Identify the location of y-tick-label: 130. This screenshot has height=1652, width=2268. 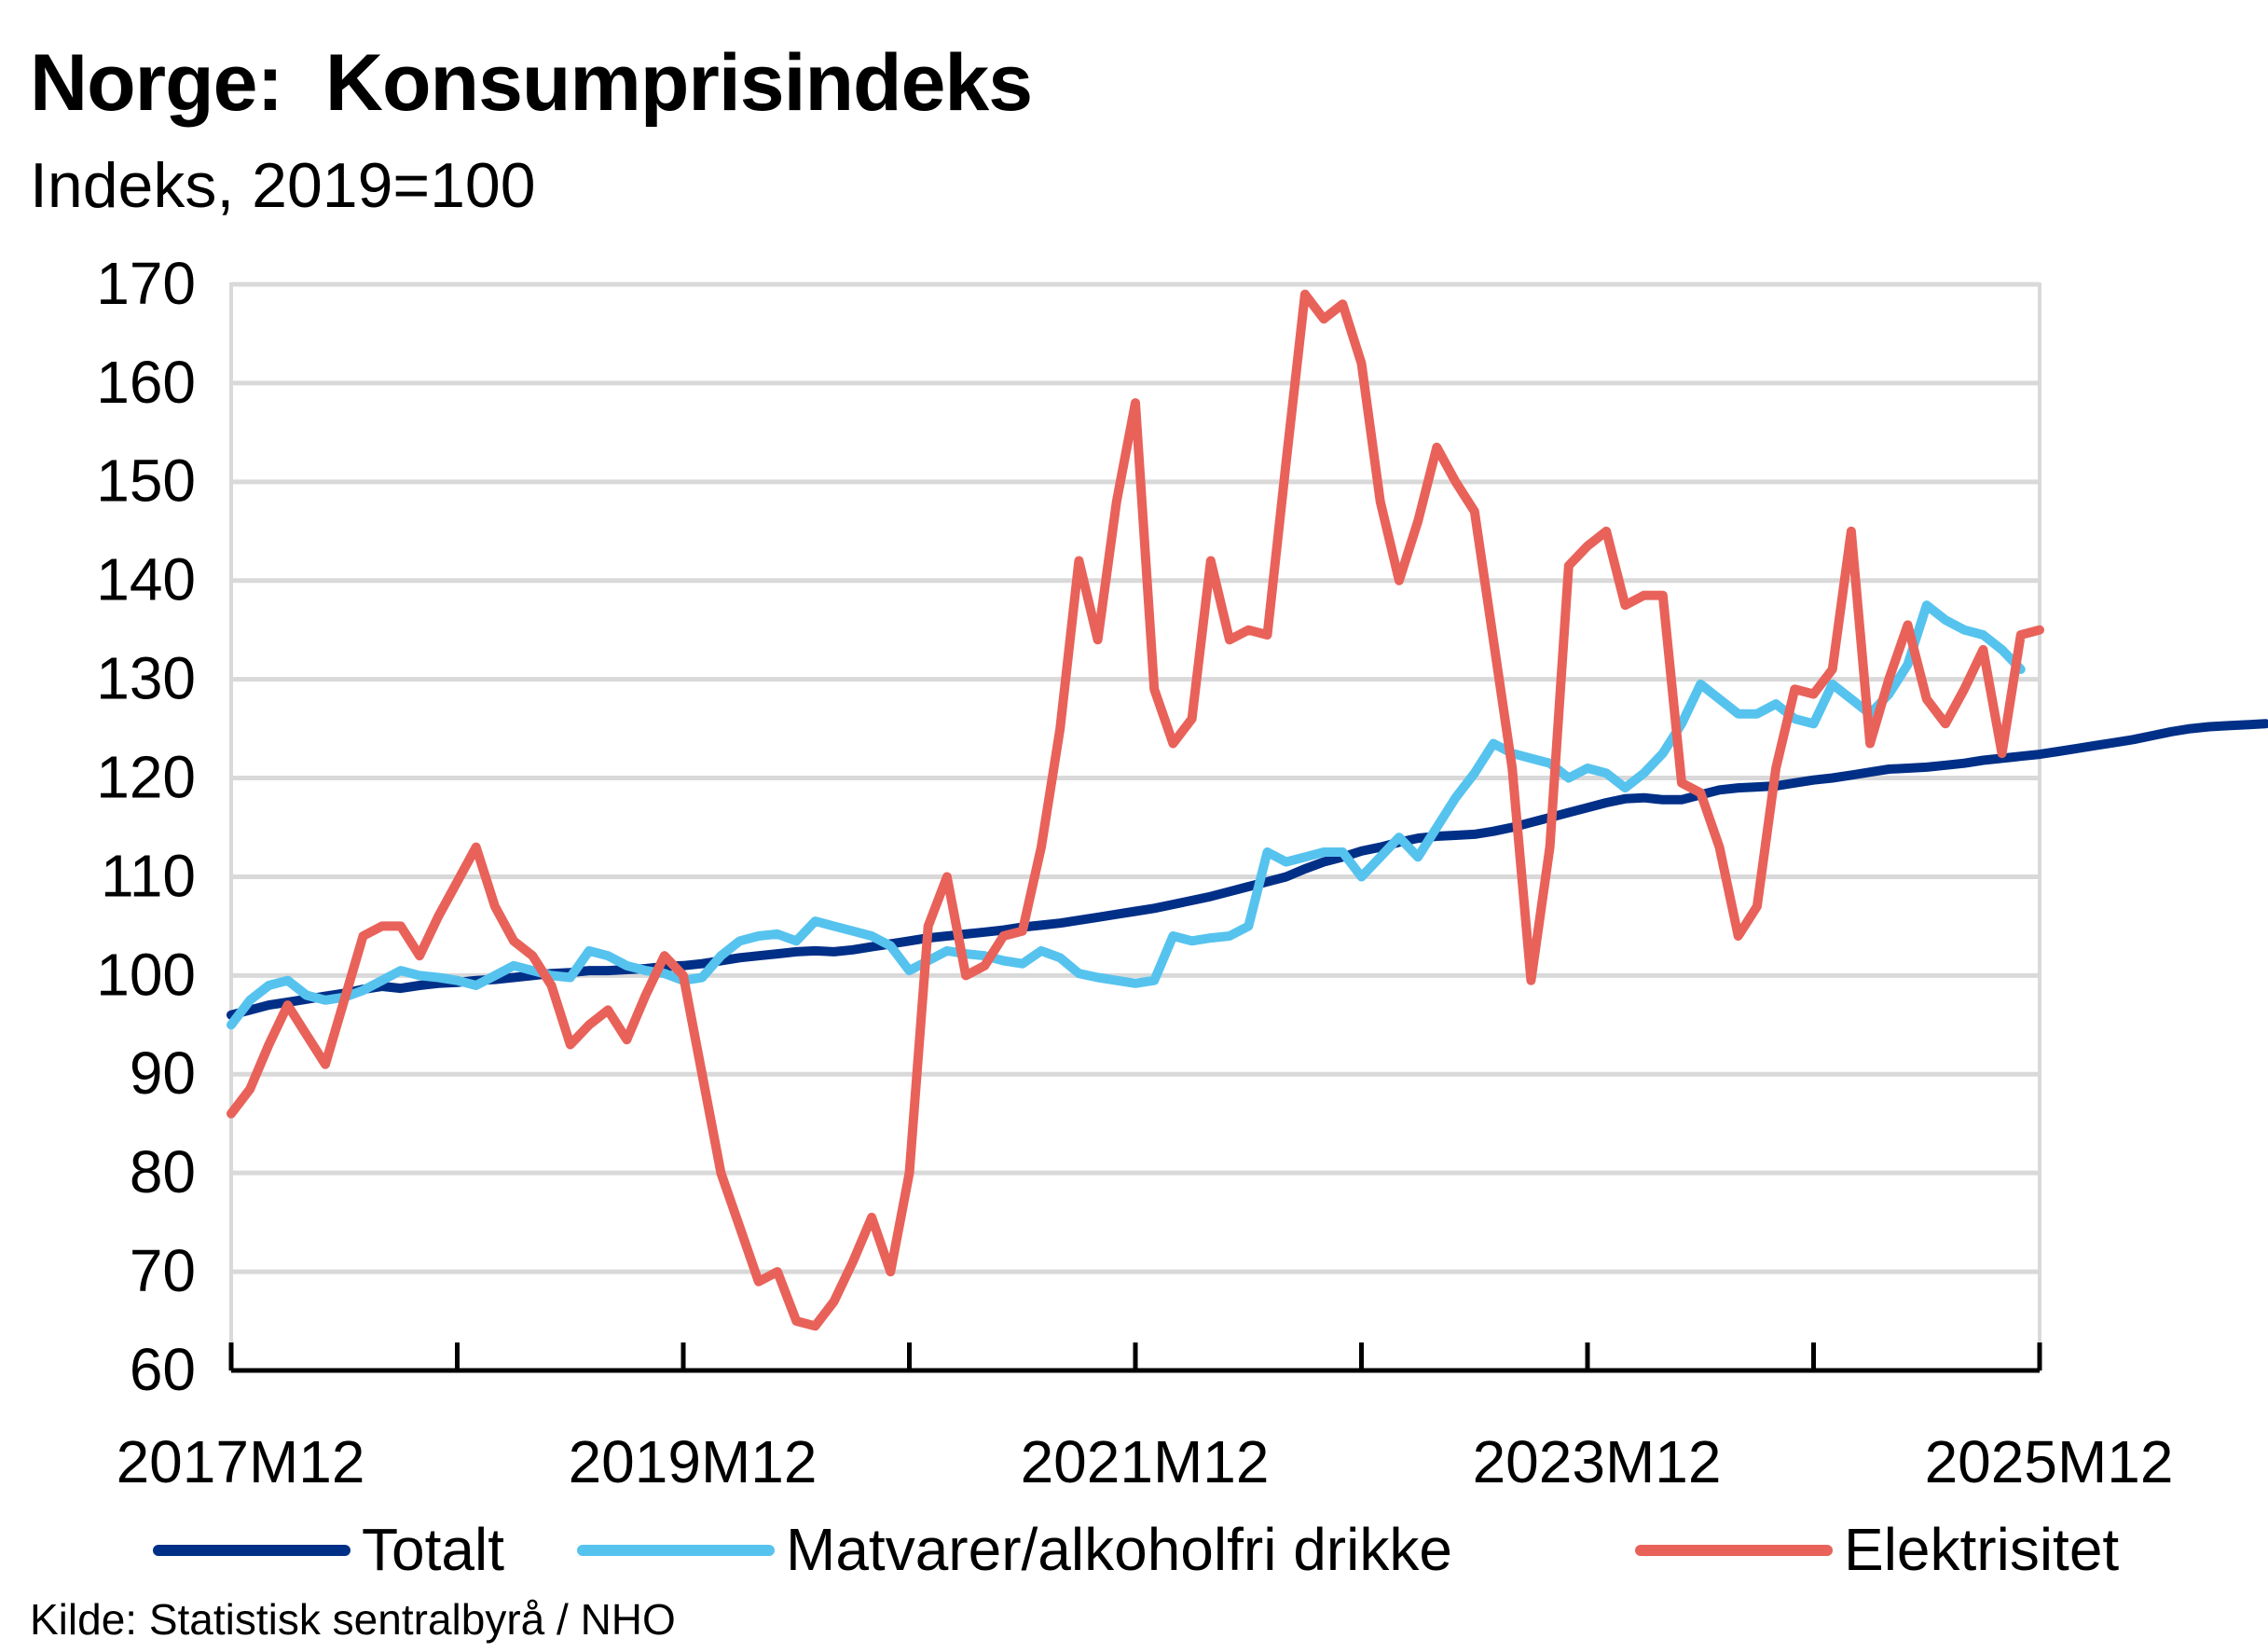
(146, 678).